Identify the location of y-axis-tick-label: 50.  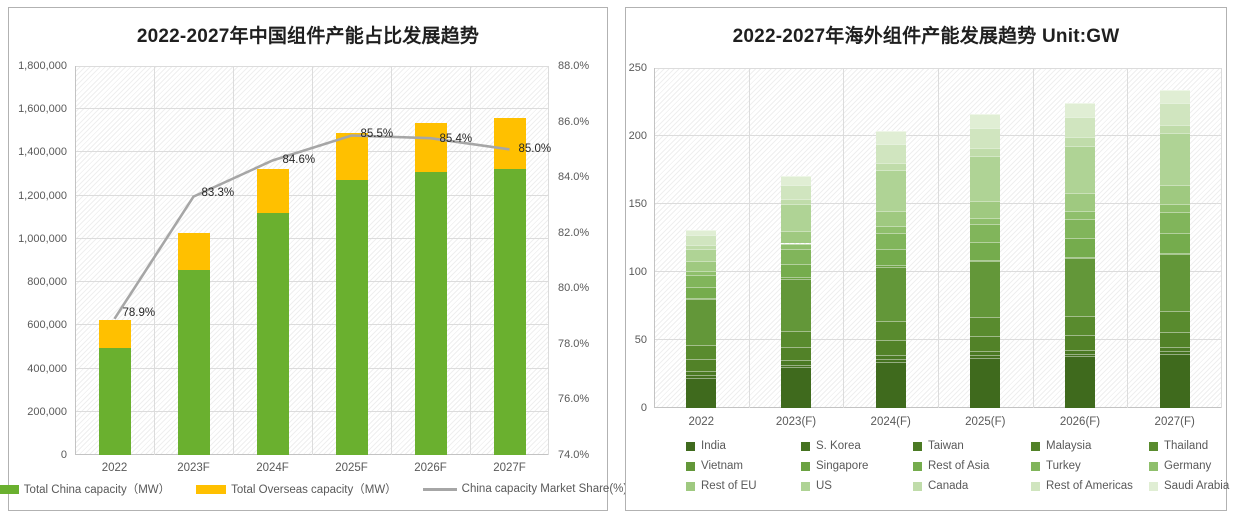
(640, 340).